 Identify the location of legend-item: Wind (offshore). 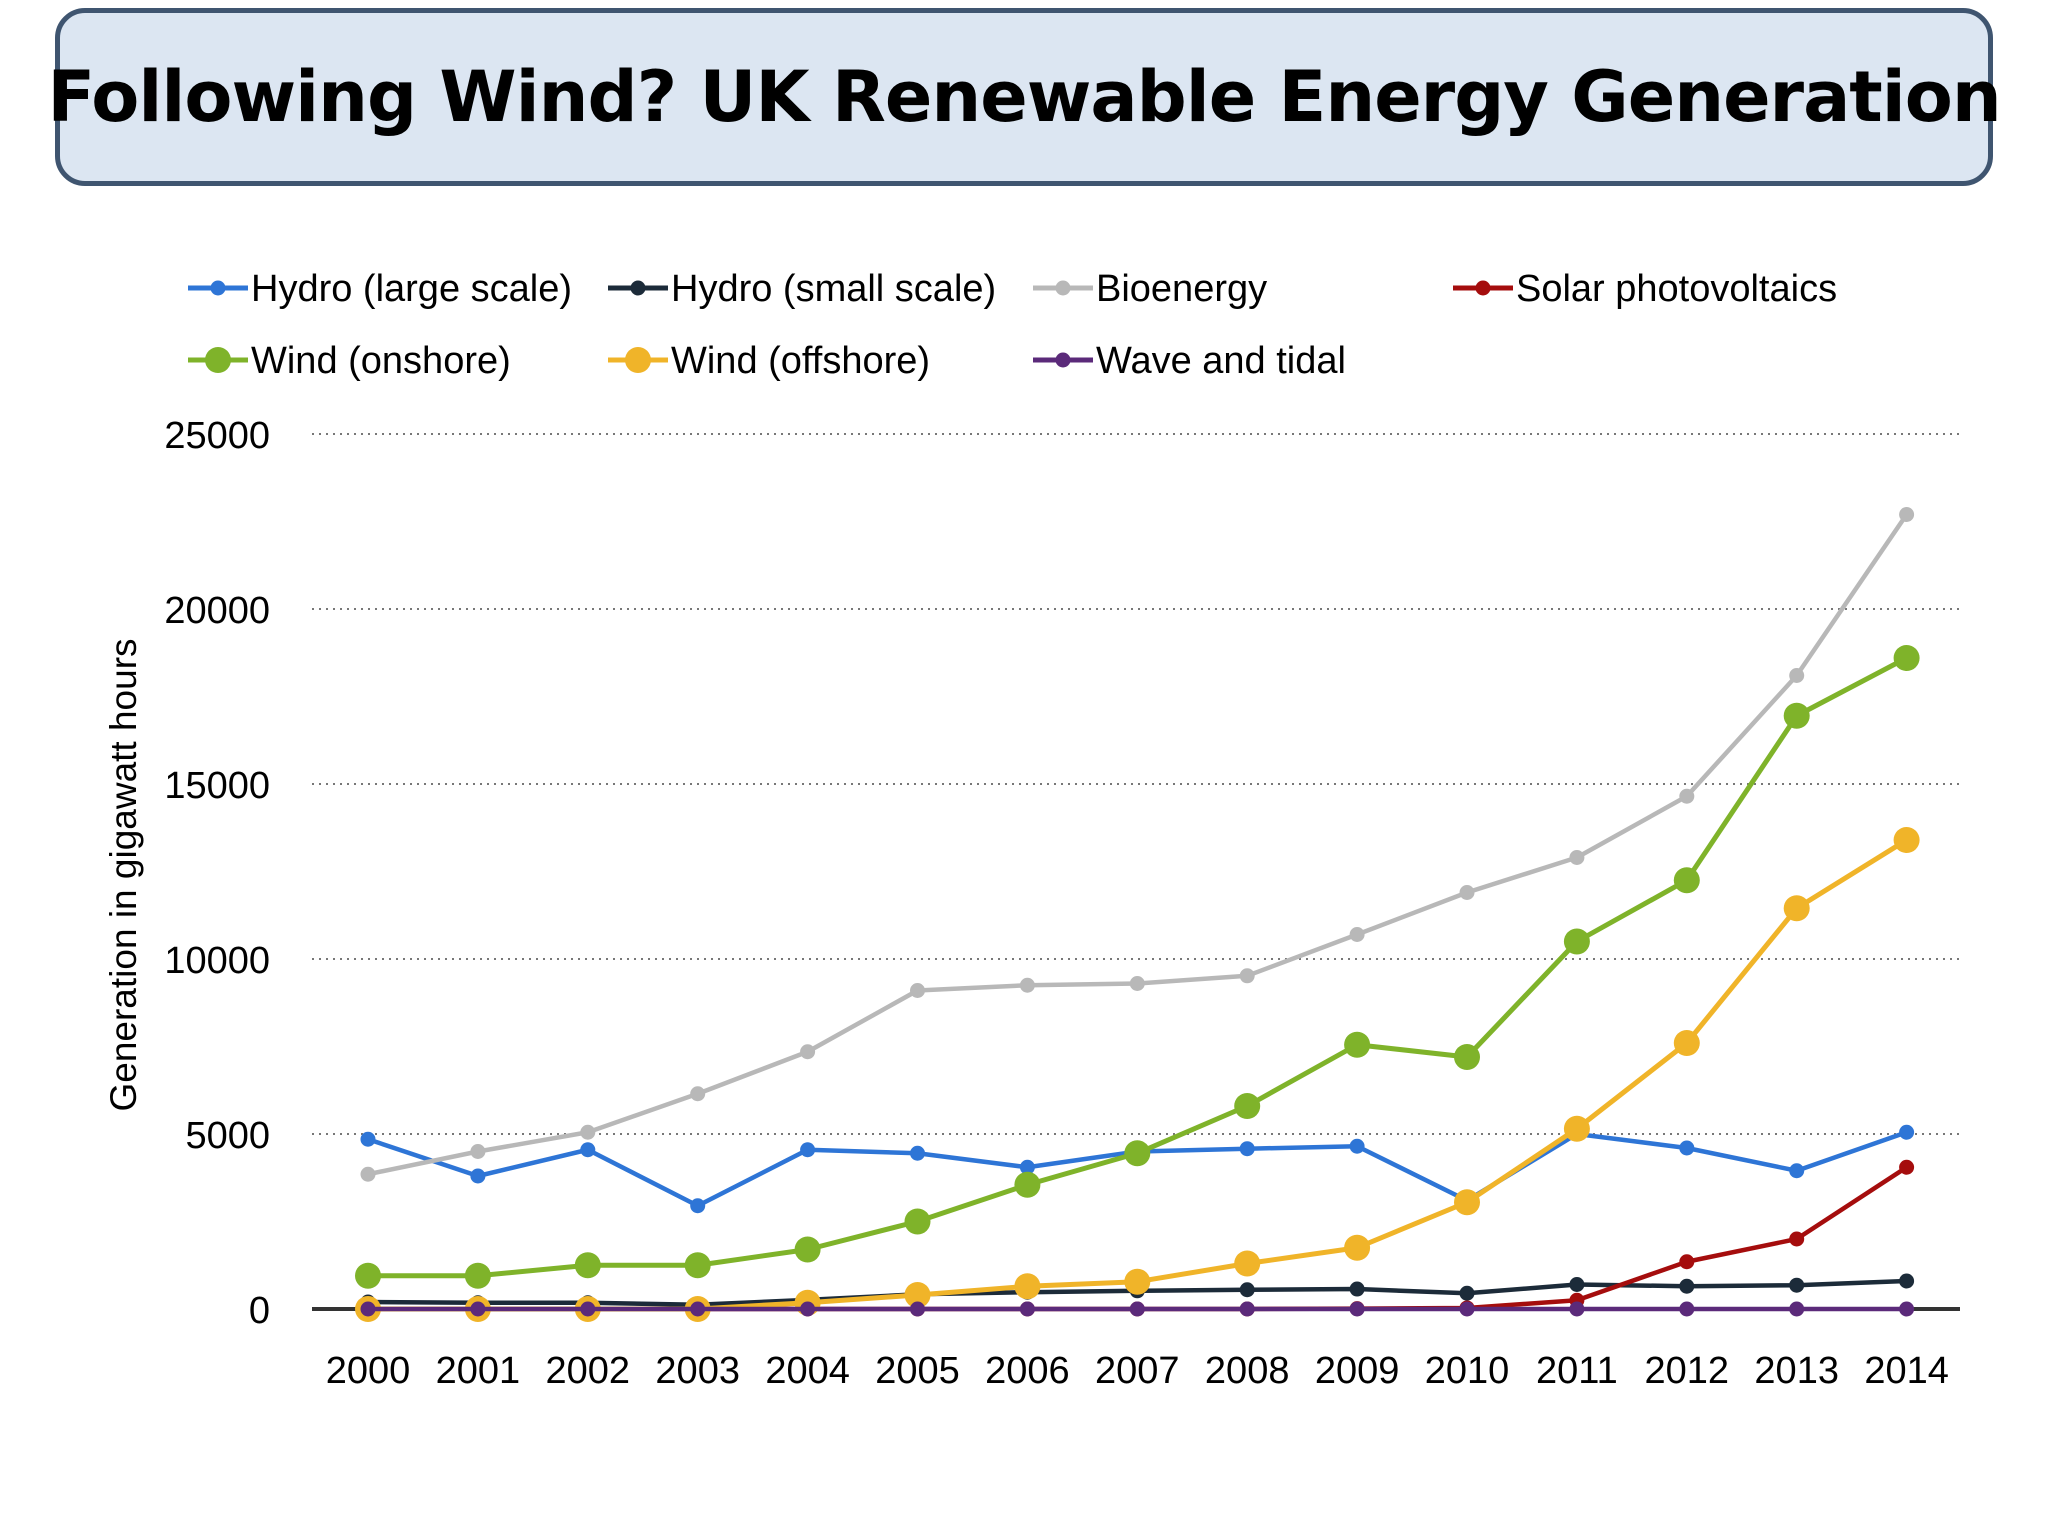
(769, 361).